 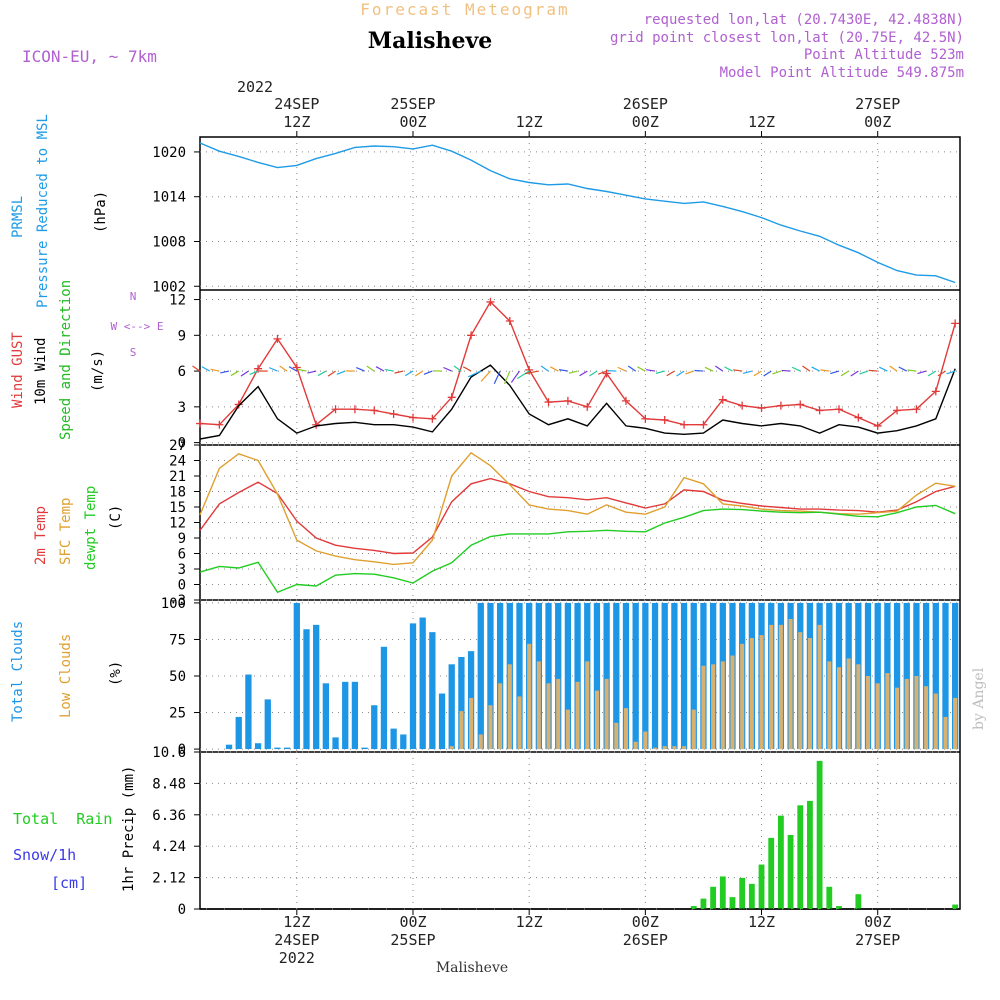 I want to click on wind-ytick-label: 3, so click(x=182, y=408).